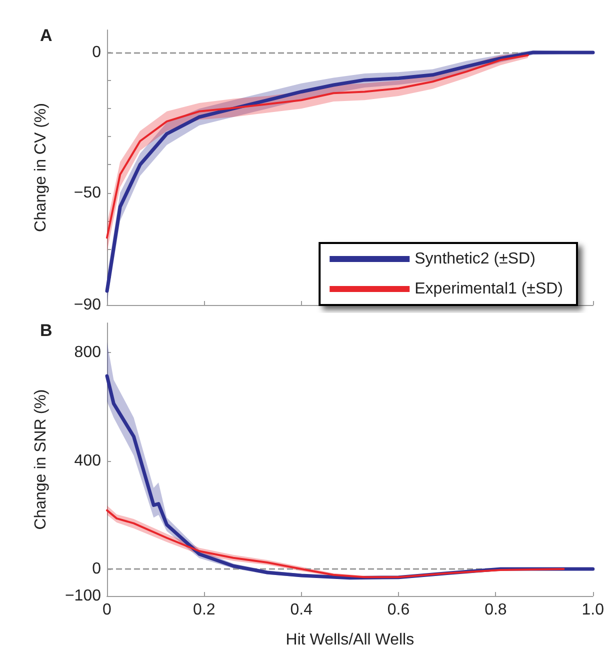 The width and height of the screenshot is (615, 666). Describe the element at coordinates (88, 305) in the screenshot. I see `y-tick-label: −90` at that location.